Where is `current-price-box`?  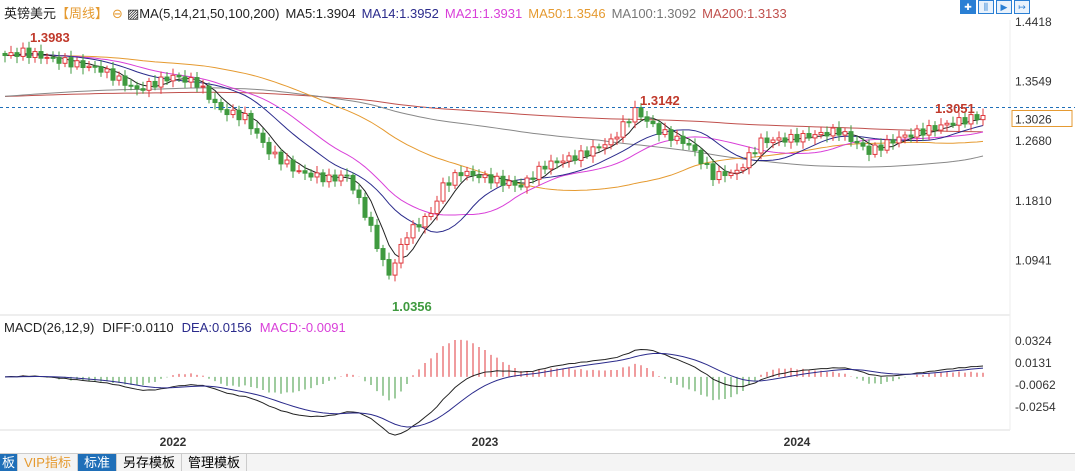 current-price-box is located at coordinates (1042, 118).